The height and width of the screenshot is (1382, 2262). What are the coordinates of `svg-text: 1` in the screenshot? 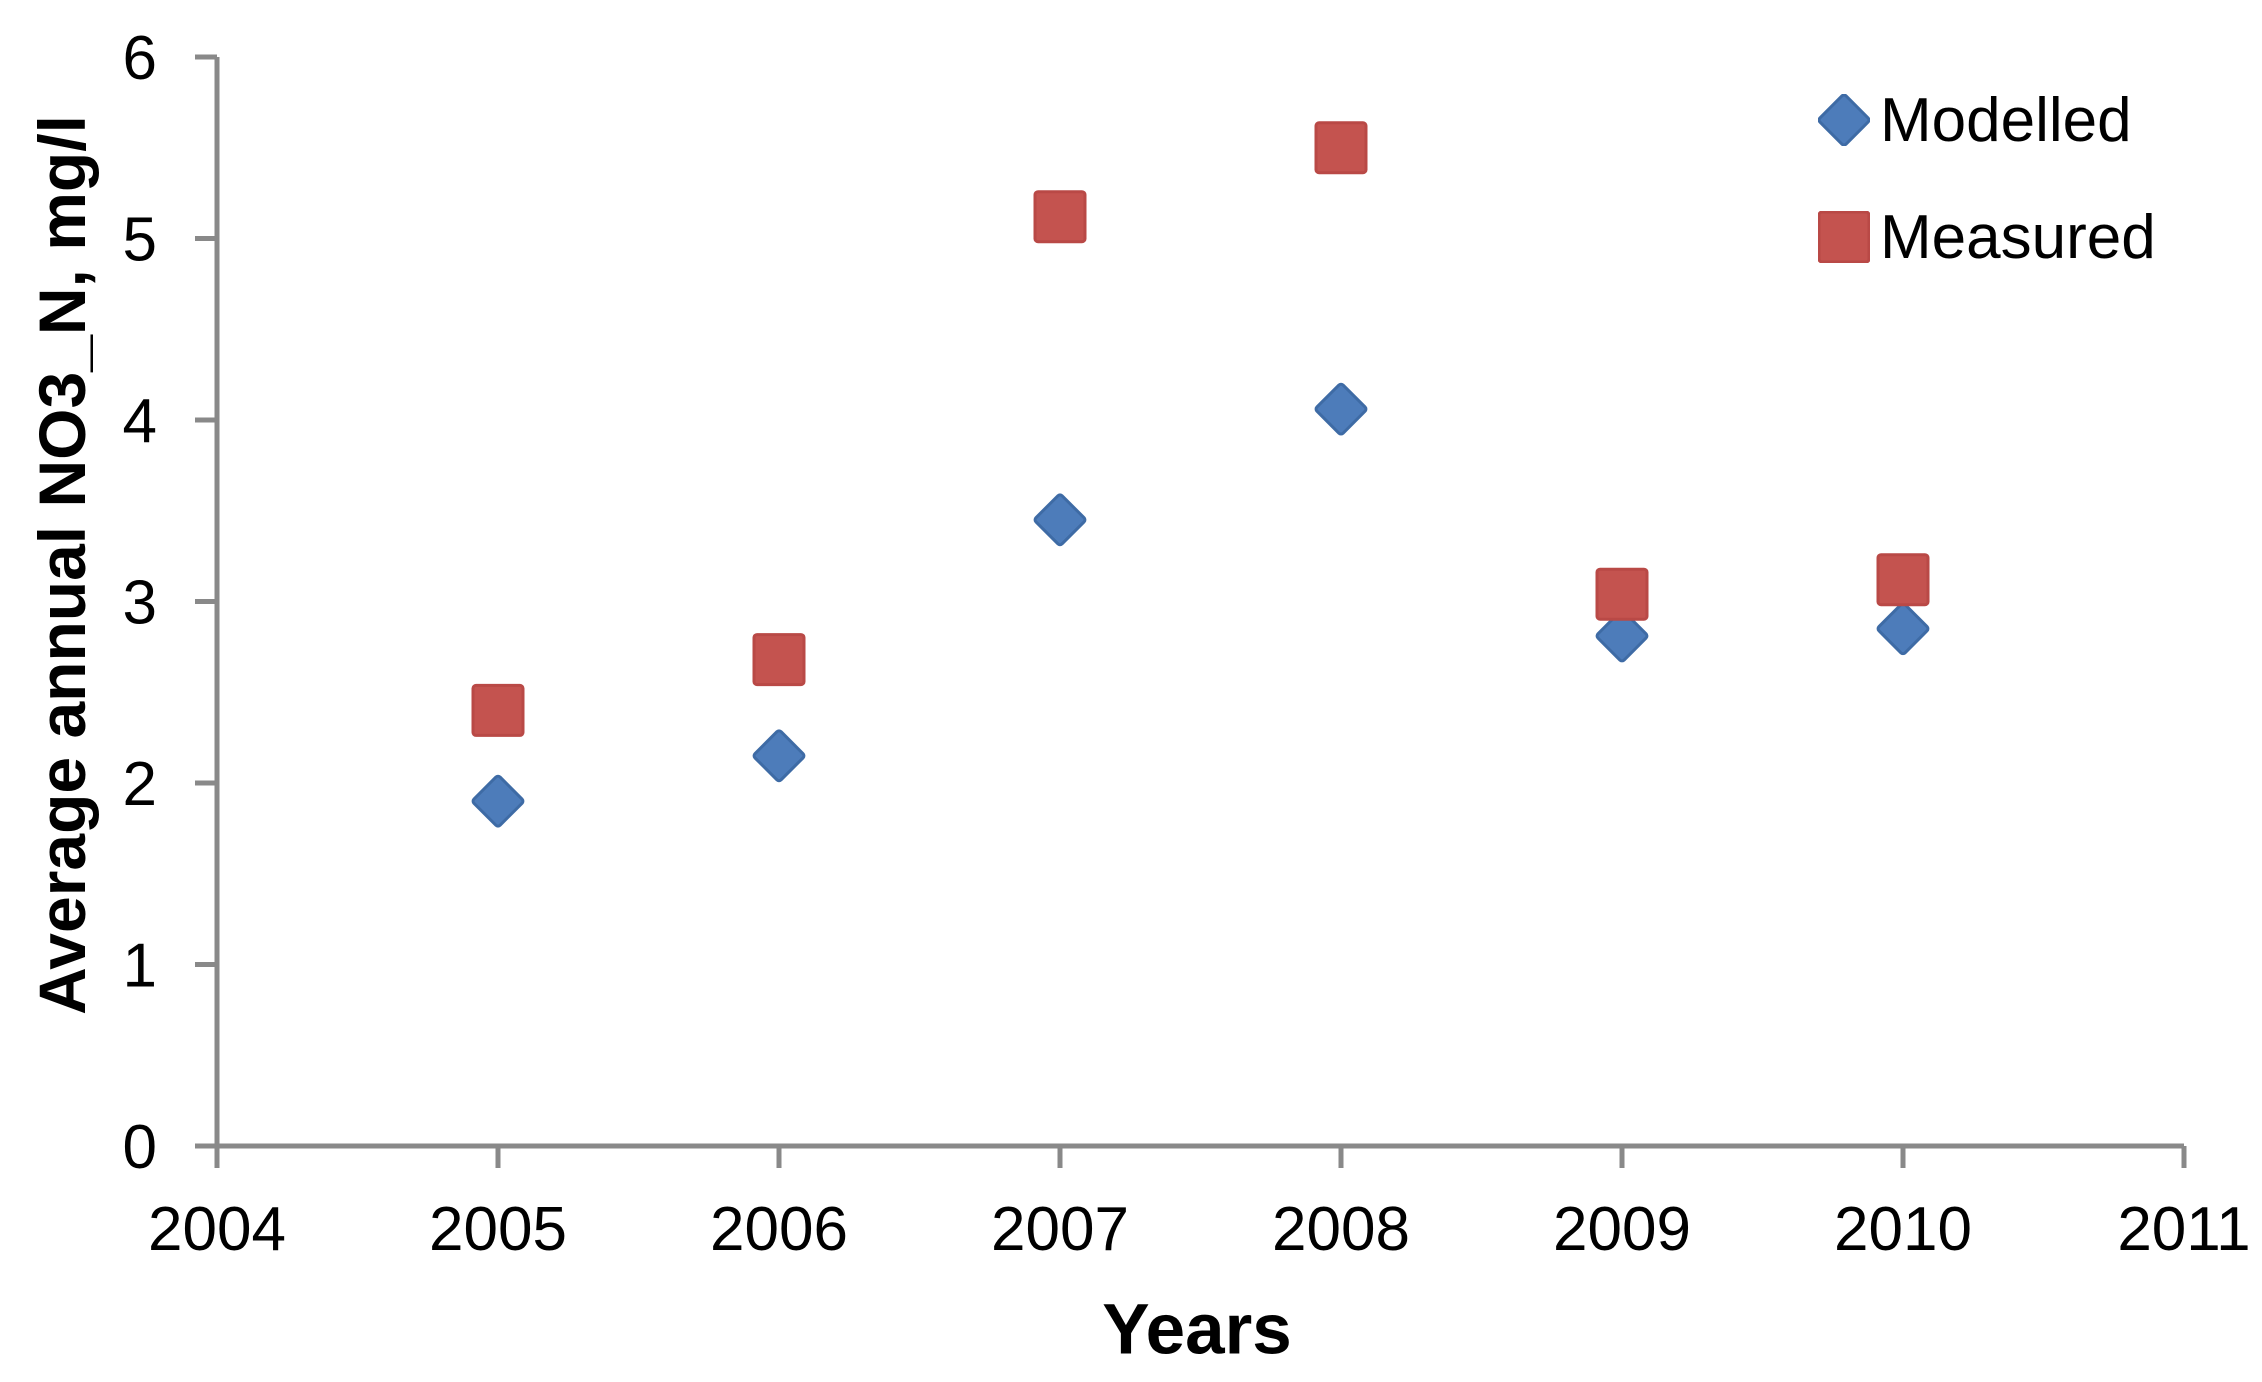 It's located at (140, 966).